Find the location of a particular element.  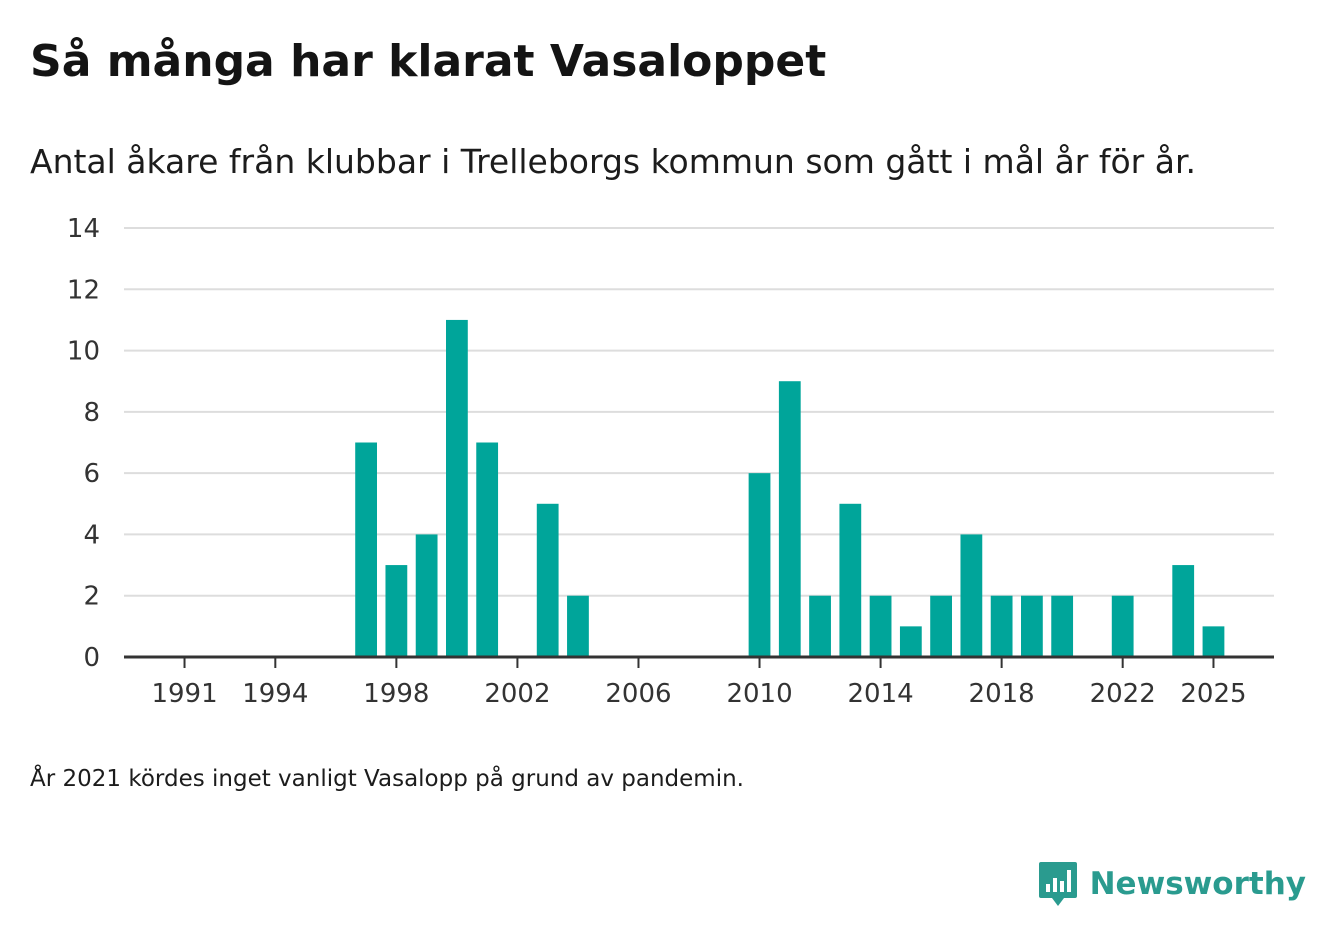

y-tick-label: 10 is located at coordinates (83, 352).